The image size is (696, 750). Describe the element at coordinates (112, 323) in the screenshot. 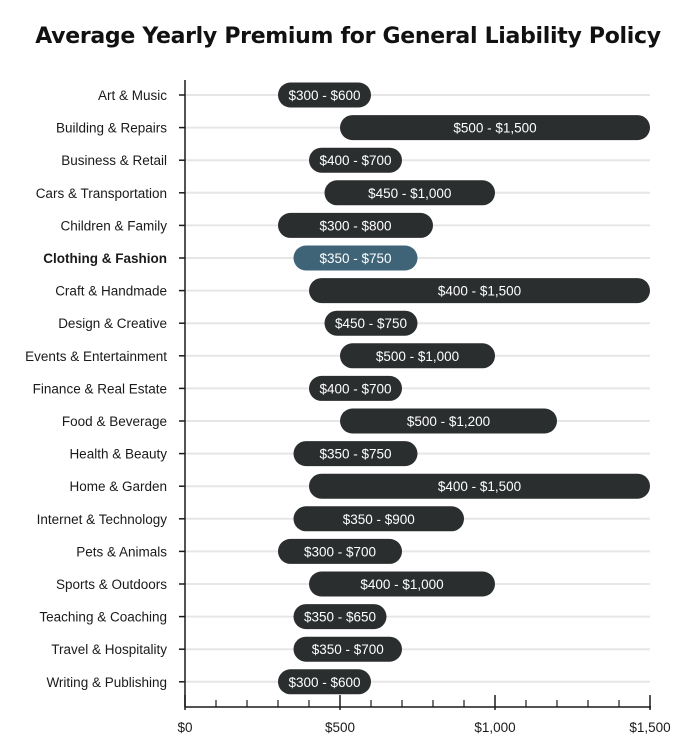

I see `category-label: Design & Creative` at that location.